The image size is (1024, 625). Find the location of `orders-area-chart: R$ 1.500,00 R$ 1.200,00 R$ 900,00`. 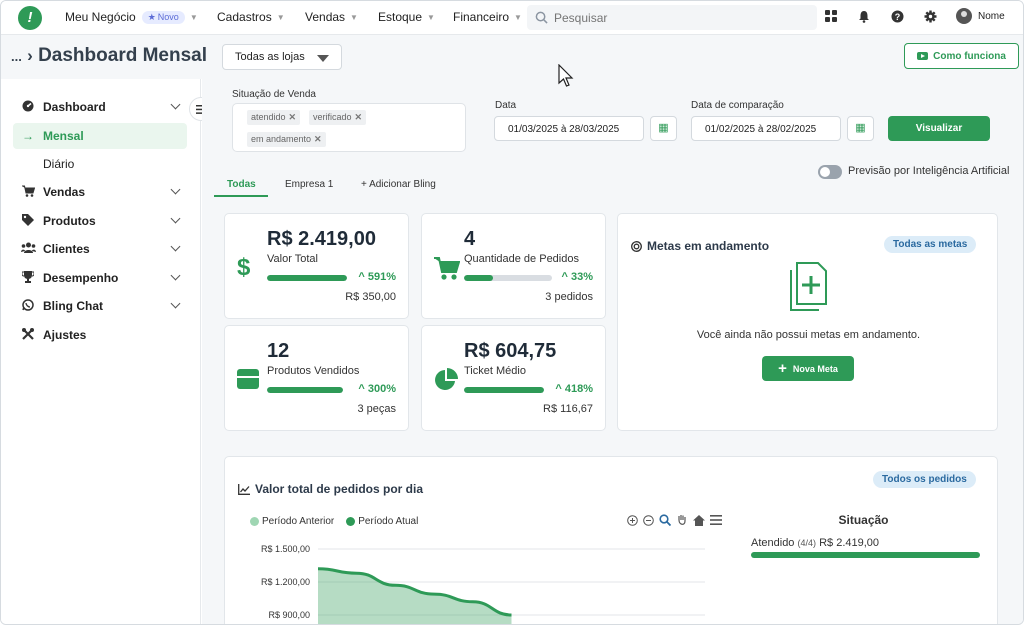

orders-area-chart: R$ 1.500,00 R$ 1.200,00 R$ 900,00 is located at coordinates (483, 584).